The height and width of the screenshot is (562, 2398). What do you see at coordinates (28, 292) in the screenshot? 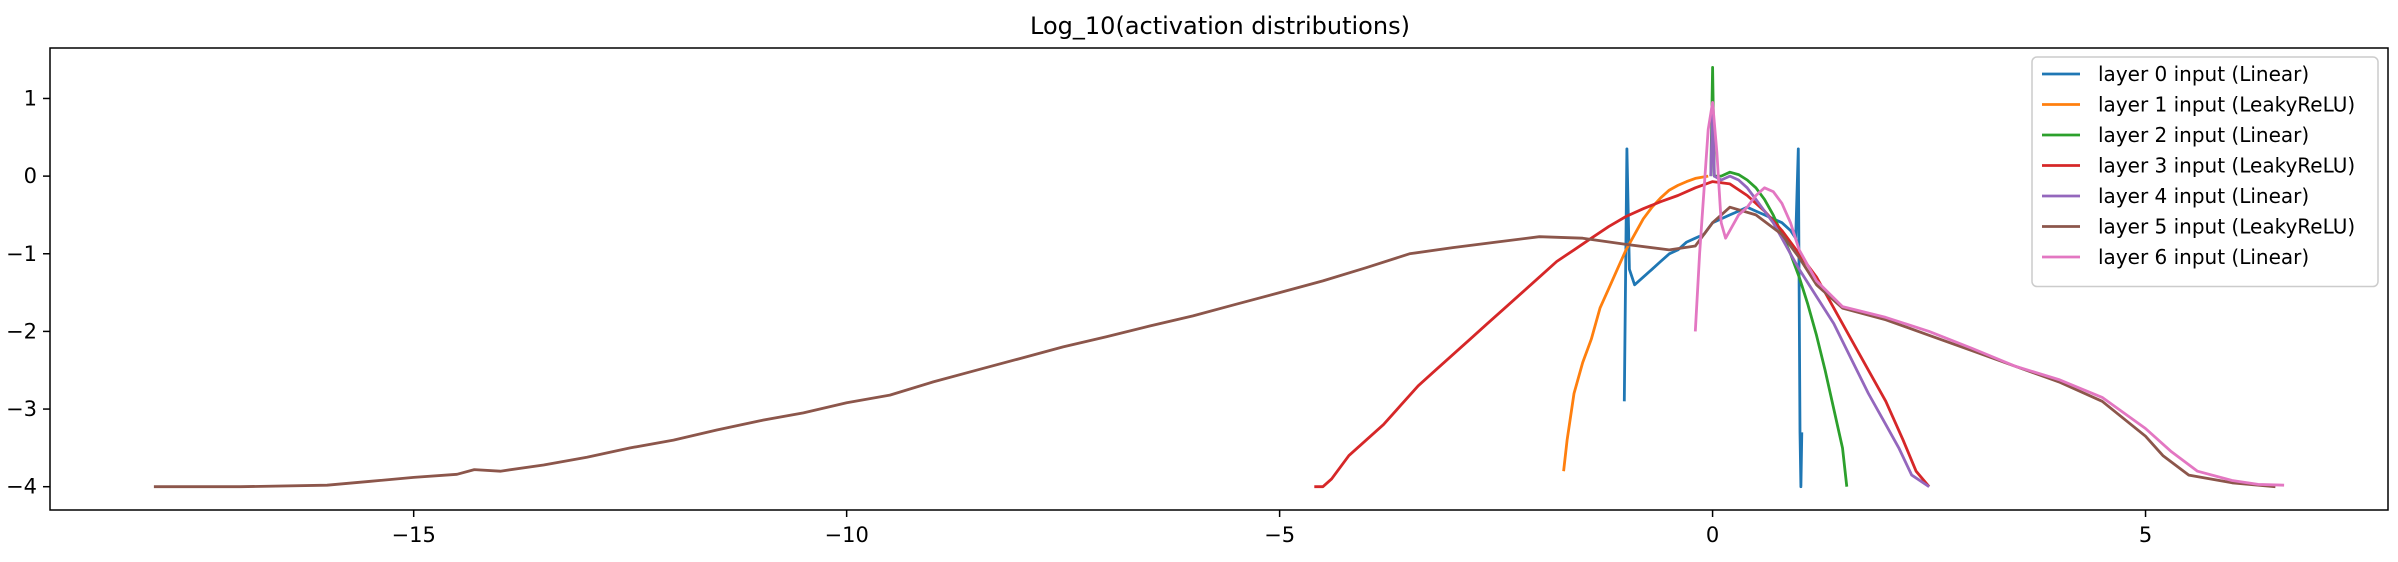
I see `y-axis: 1 0 −1 −2 −3 −4` at bounding box center [28, 292].